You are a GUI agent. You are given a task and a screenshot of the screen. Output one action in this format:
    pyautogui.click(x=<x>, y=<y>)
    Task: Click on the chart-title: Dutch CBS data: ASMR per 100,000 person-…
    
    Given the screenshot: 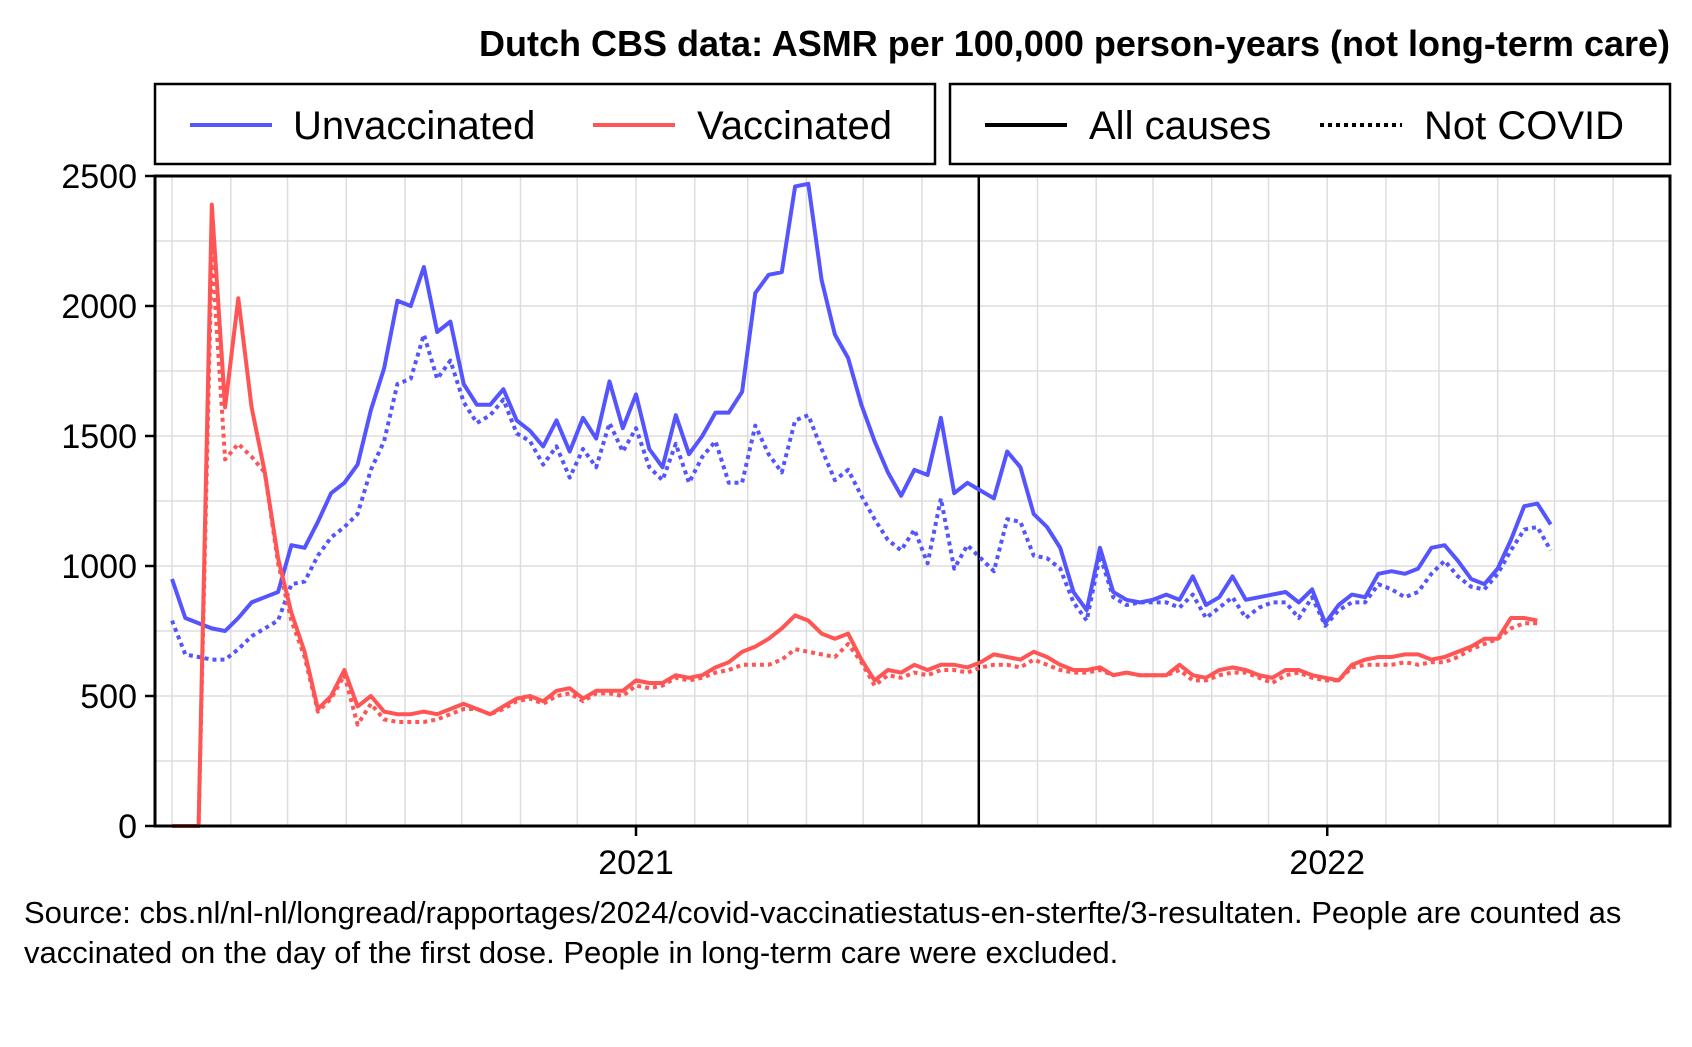 What is the action you would take?
    pyautogui.click(x=1074, y=43)
    